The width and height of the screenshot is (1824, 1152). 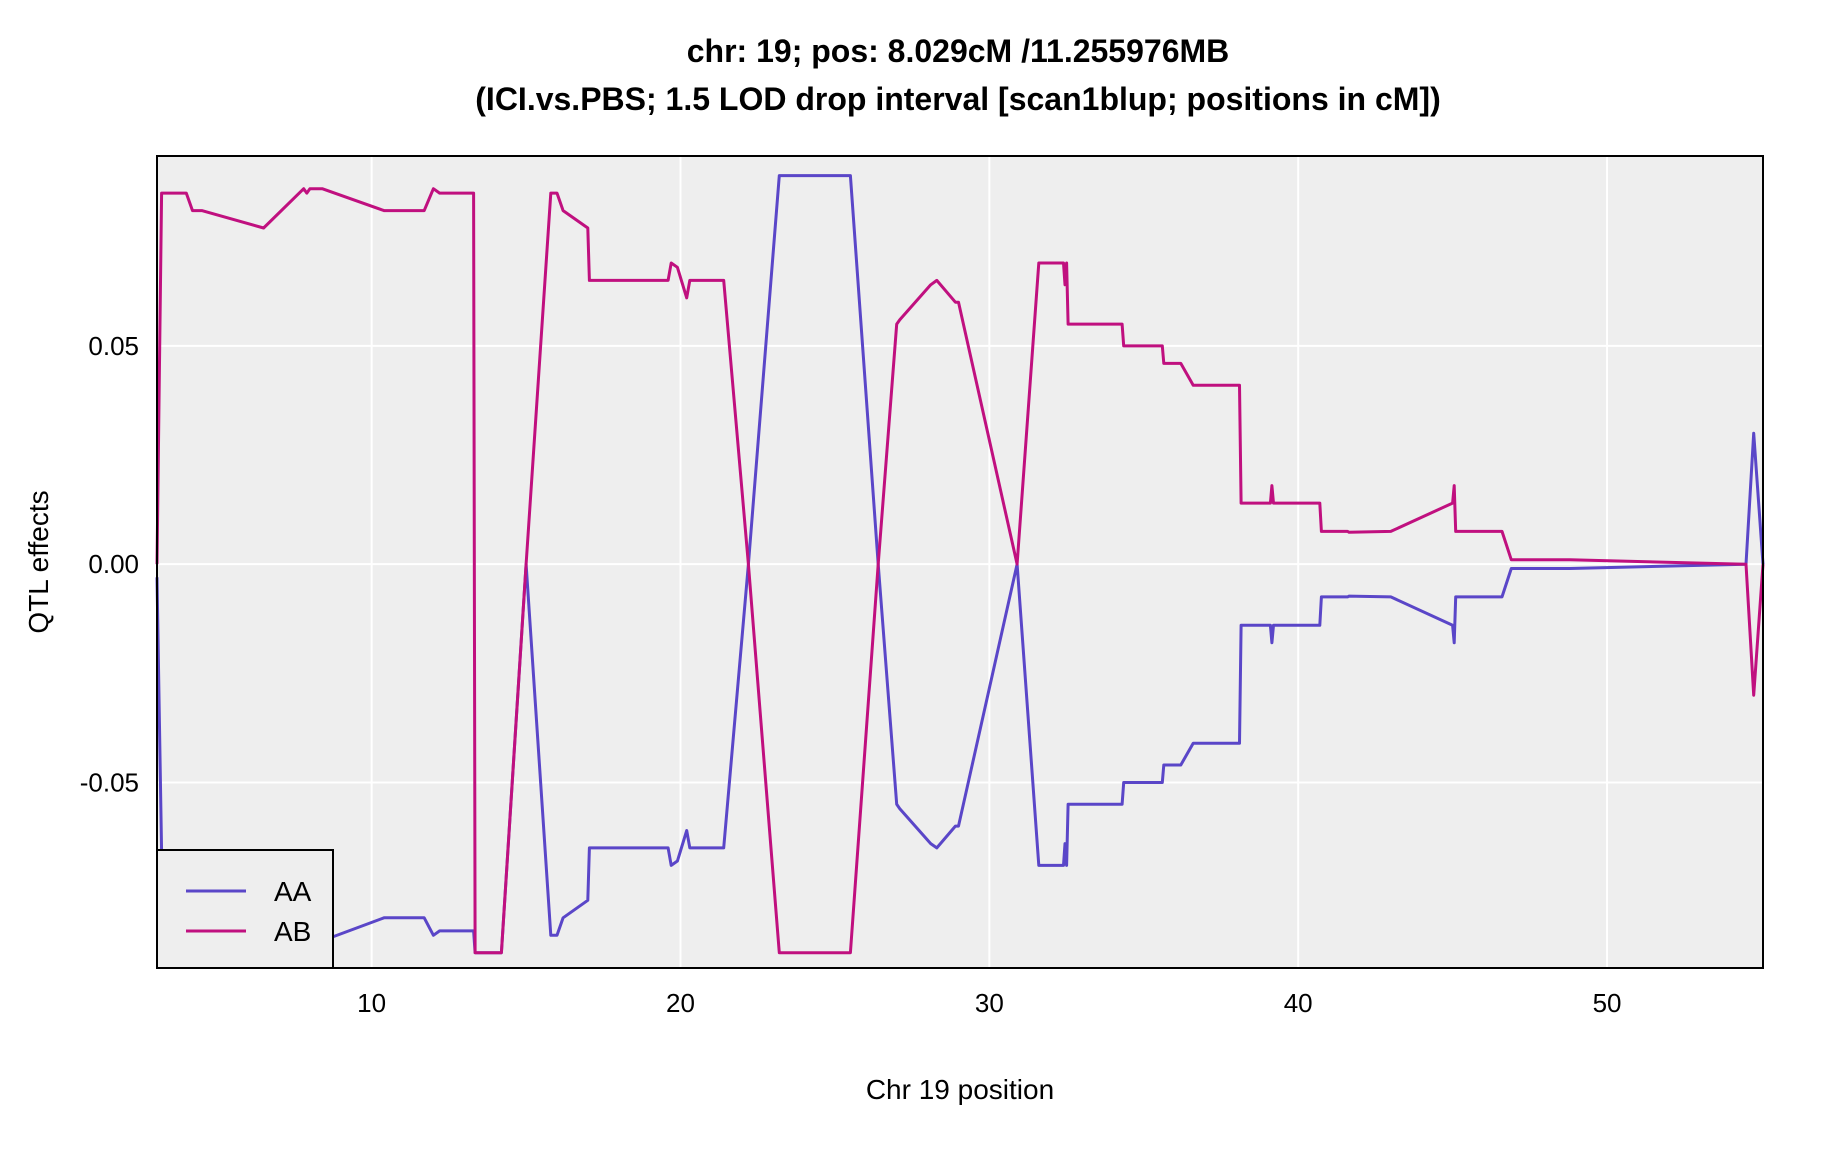 I want to click on x-tick-label-3: 40, so click(x=1298, y=1003).